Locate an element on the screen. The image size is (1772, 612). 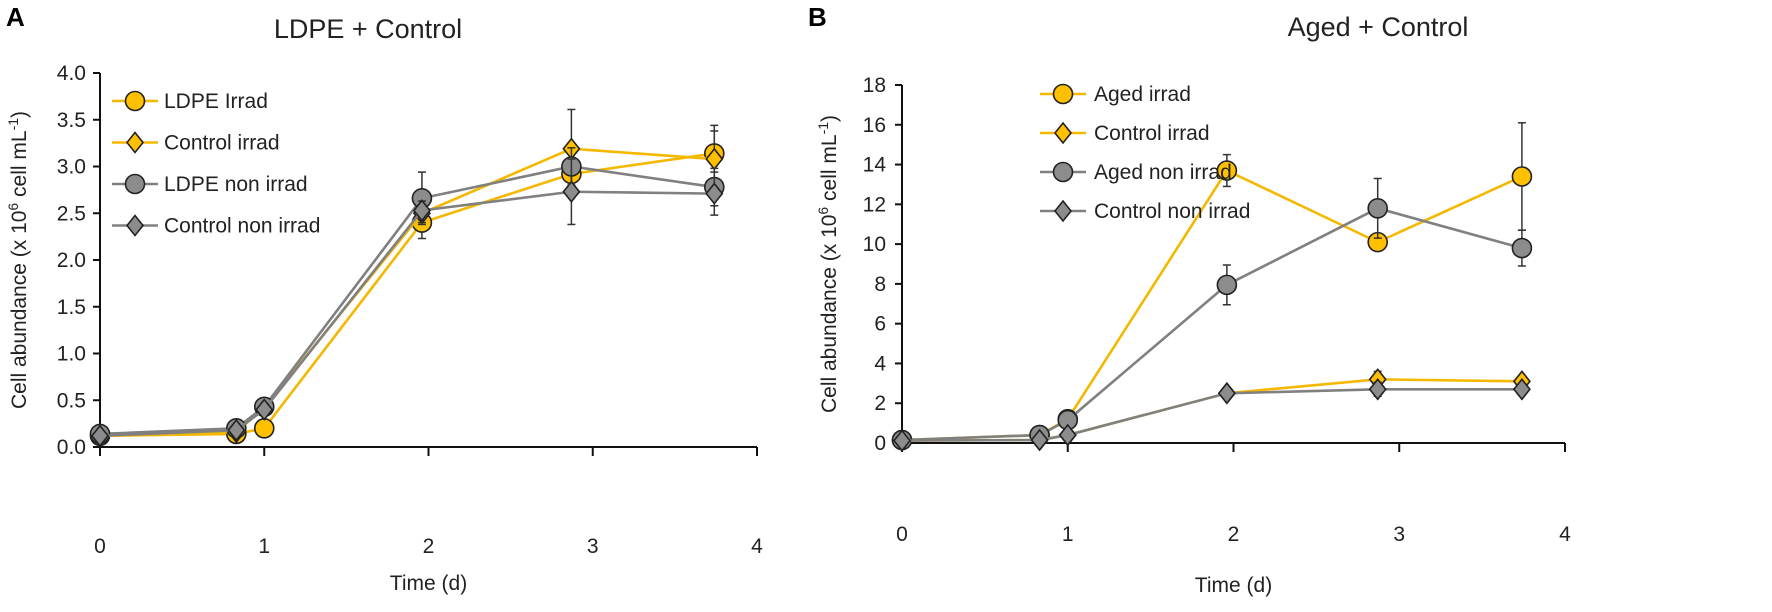
legend-item: Aged non irrad is located at coordinates (1136, 172).